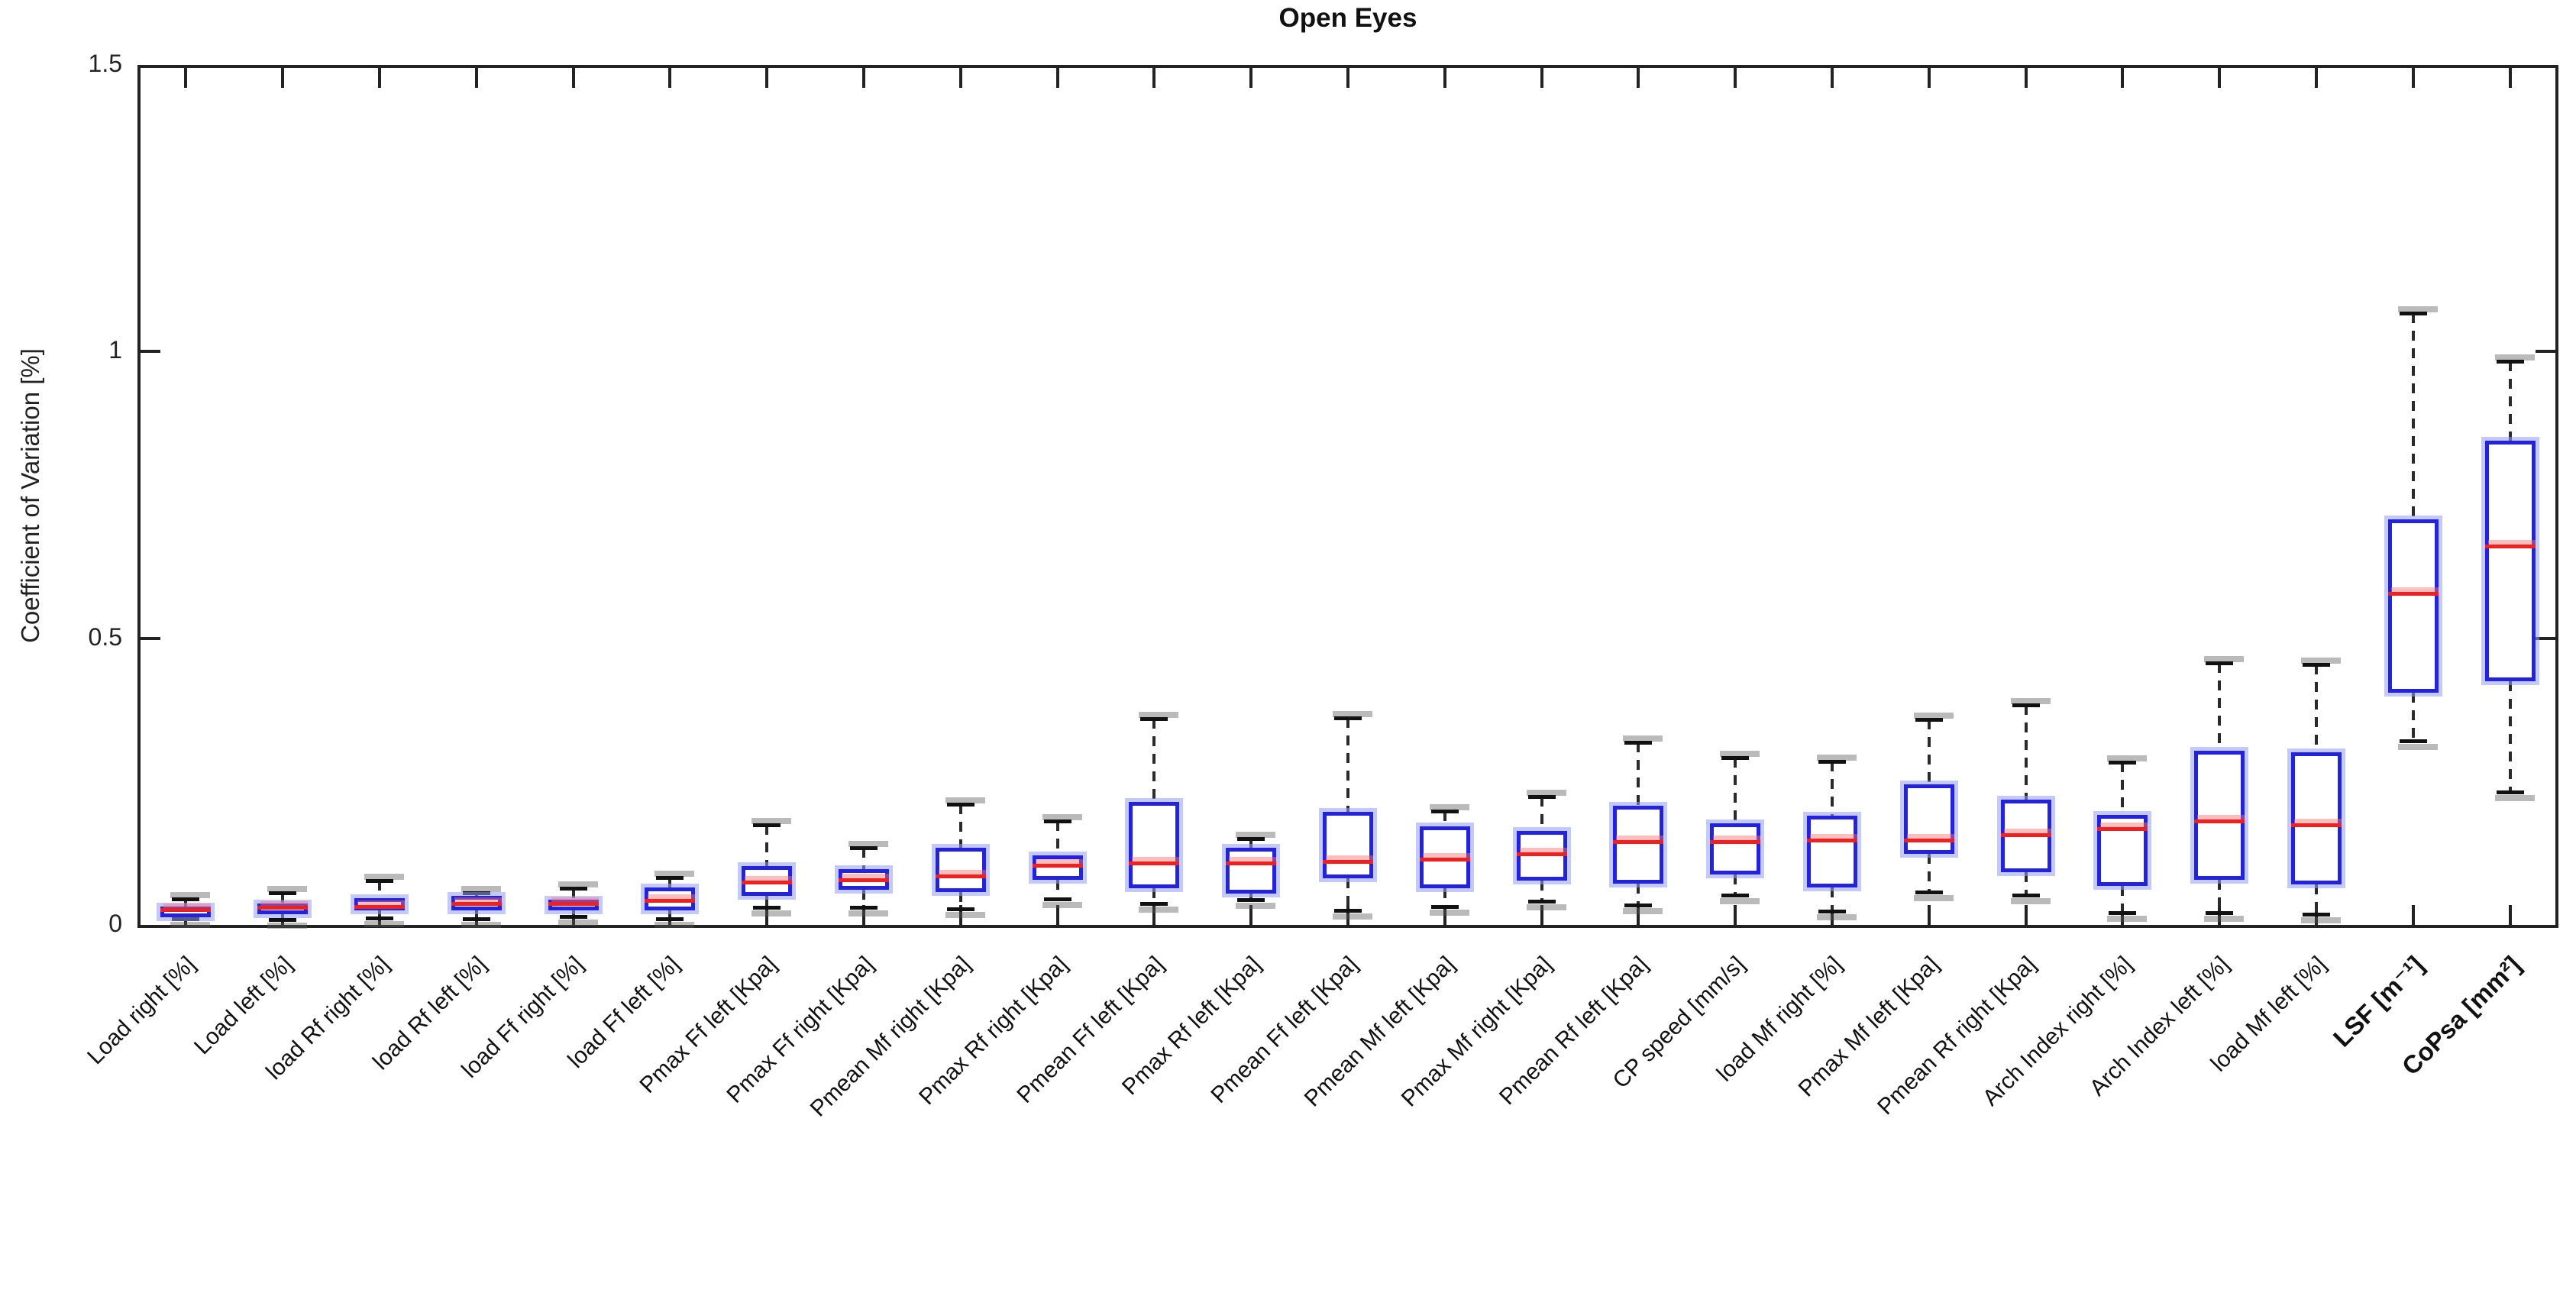 The image size is (2576, 1306). What do you see at coordinates (624, 1012) in the screenshot?
I see `x-tick-label: load Ff left [%]` at bounding box center [624, 1012].